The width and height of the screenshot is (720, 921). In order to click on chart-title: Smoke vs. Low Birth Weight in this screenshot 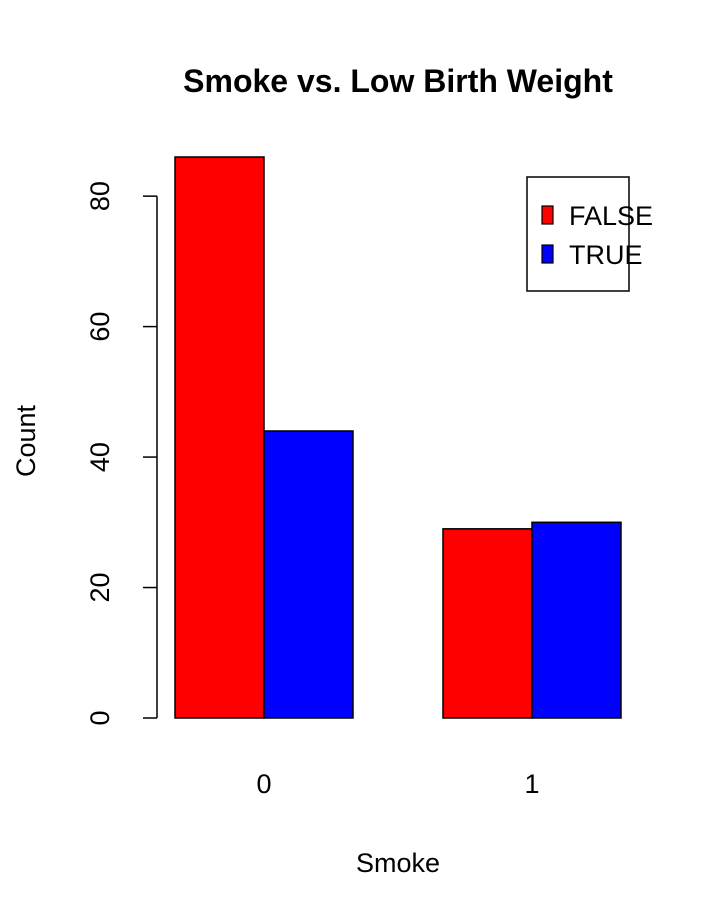, I will do `click(398, 81)`.